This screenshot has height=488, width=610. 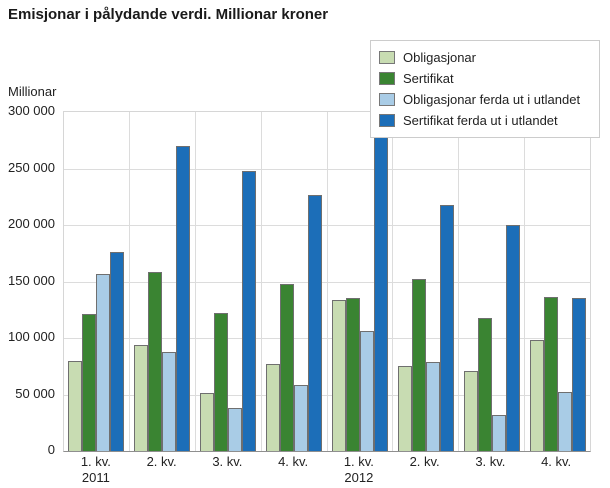 What do you see at coordinates (498, 432) in the screenshot?
I see `bar-obligasjonar-ferda-ut-i-utlandet-3-kv-2012` at bounding box center [498, 432].